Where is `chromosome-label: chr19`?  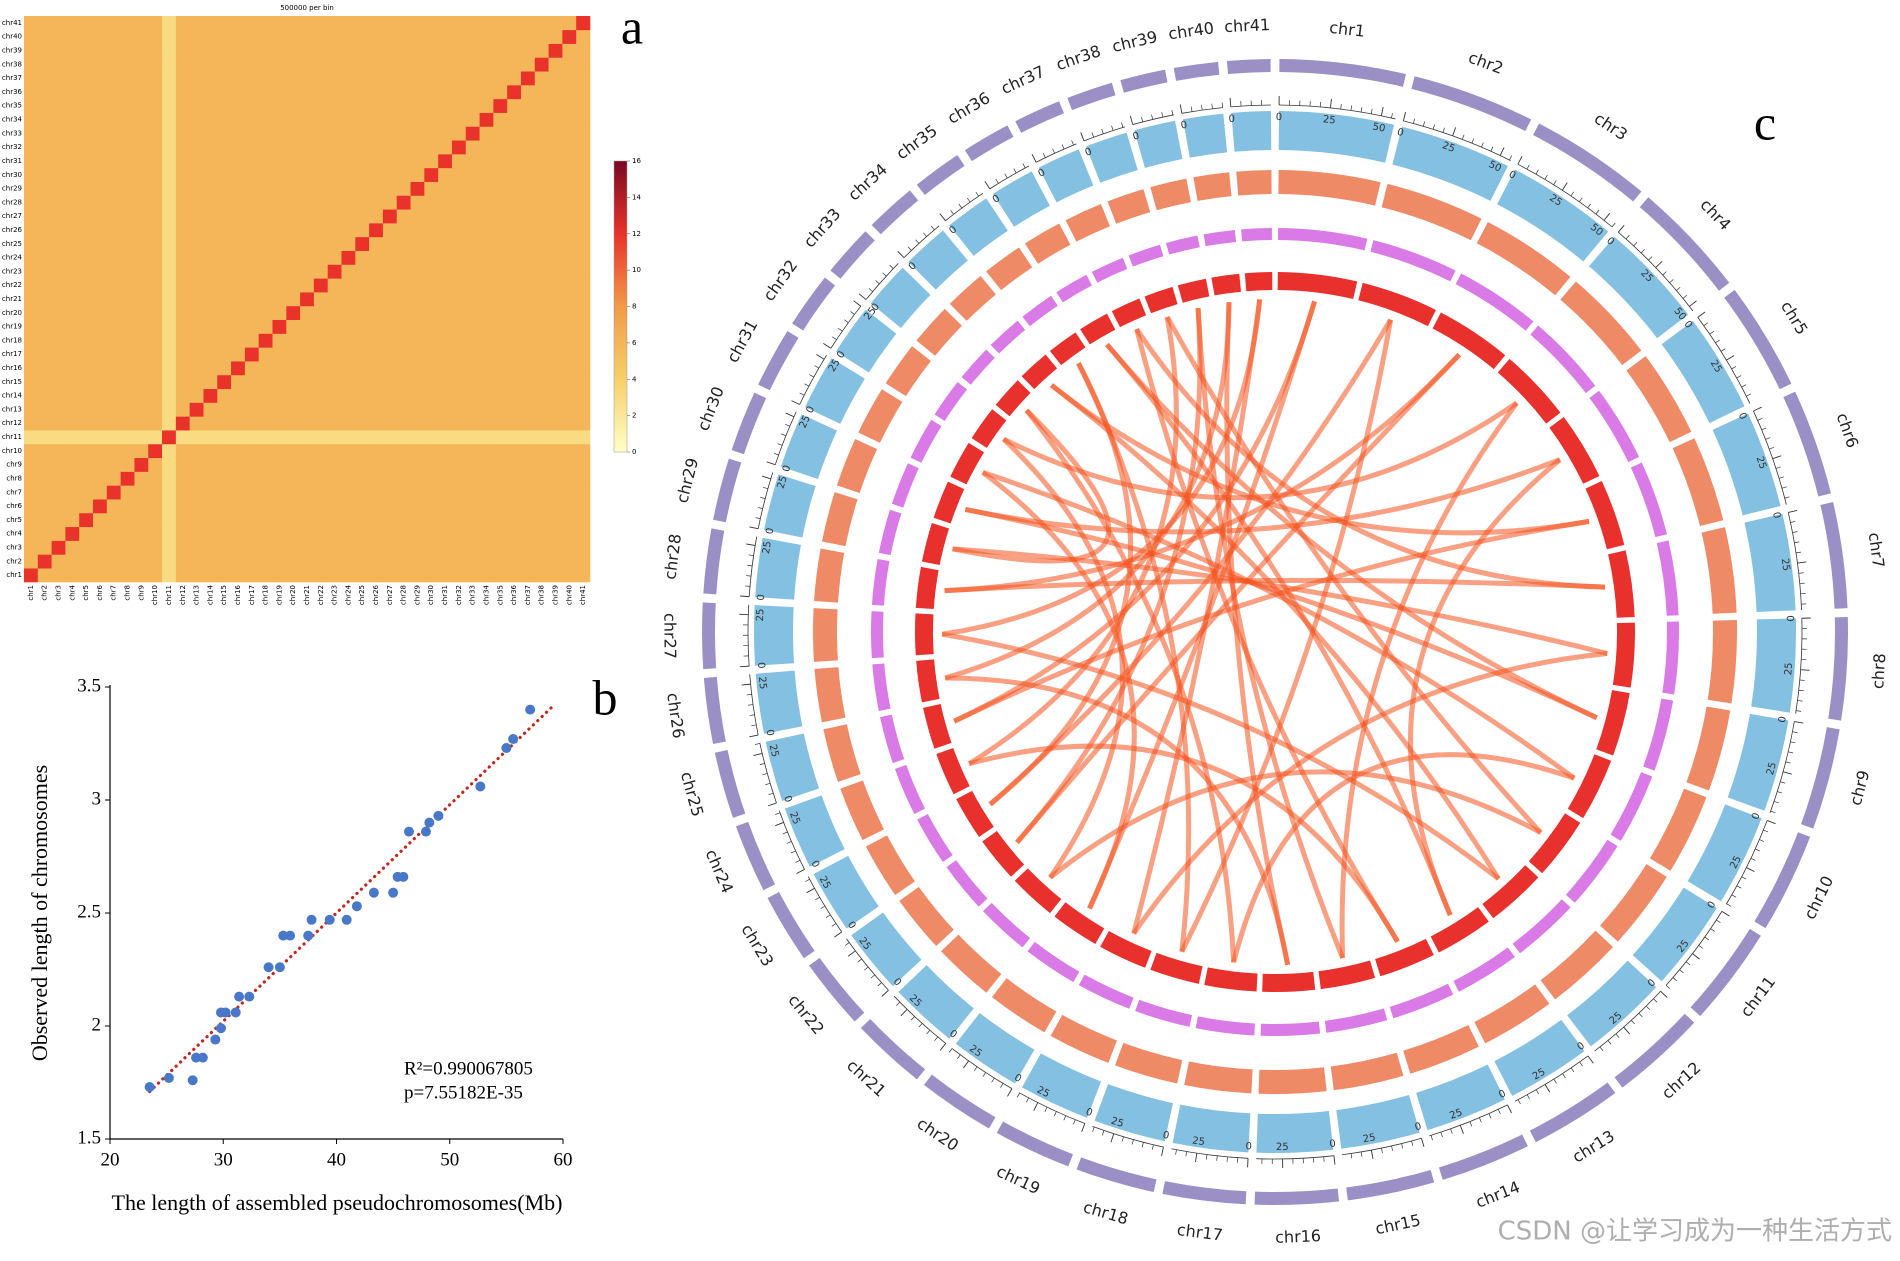 chromosome-label: chr19 is located at coordinates (1019, 1180).